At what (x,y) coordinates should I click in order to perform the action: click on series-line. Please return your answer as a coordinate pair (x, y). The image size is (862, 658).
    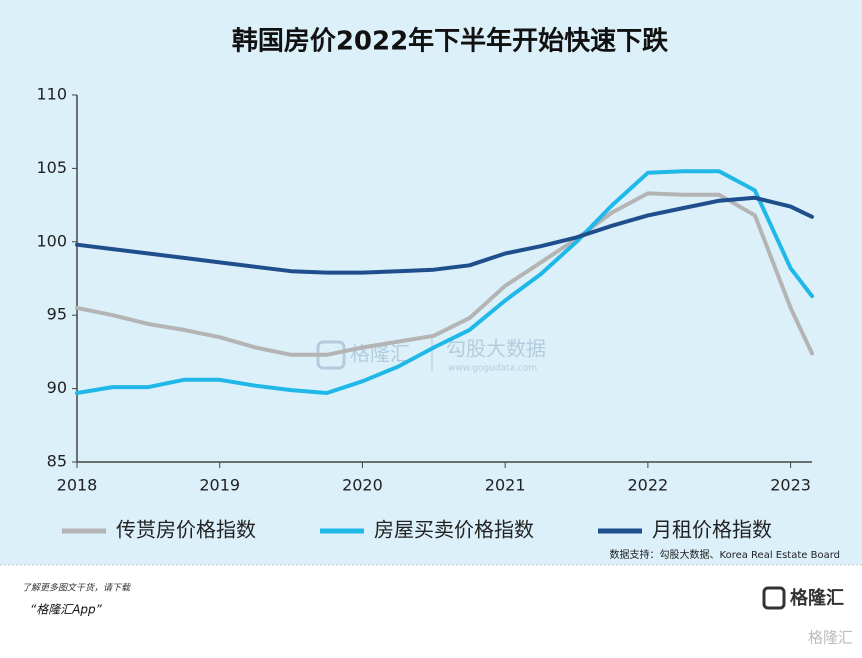
    Looking at the image, I should click on (444, 235).